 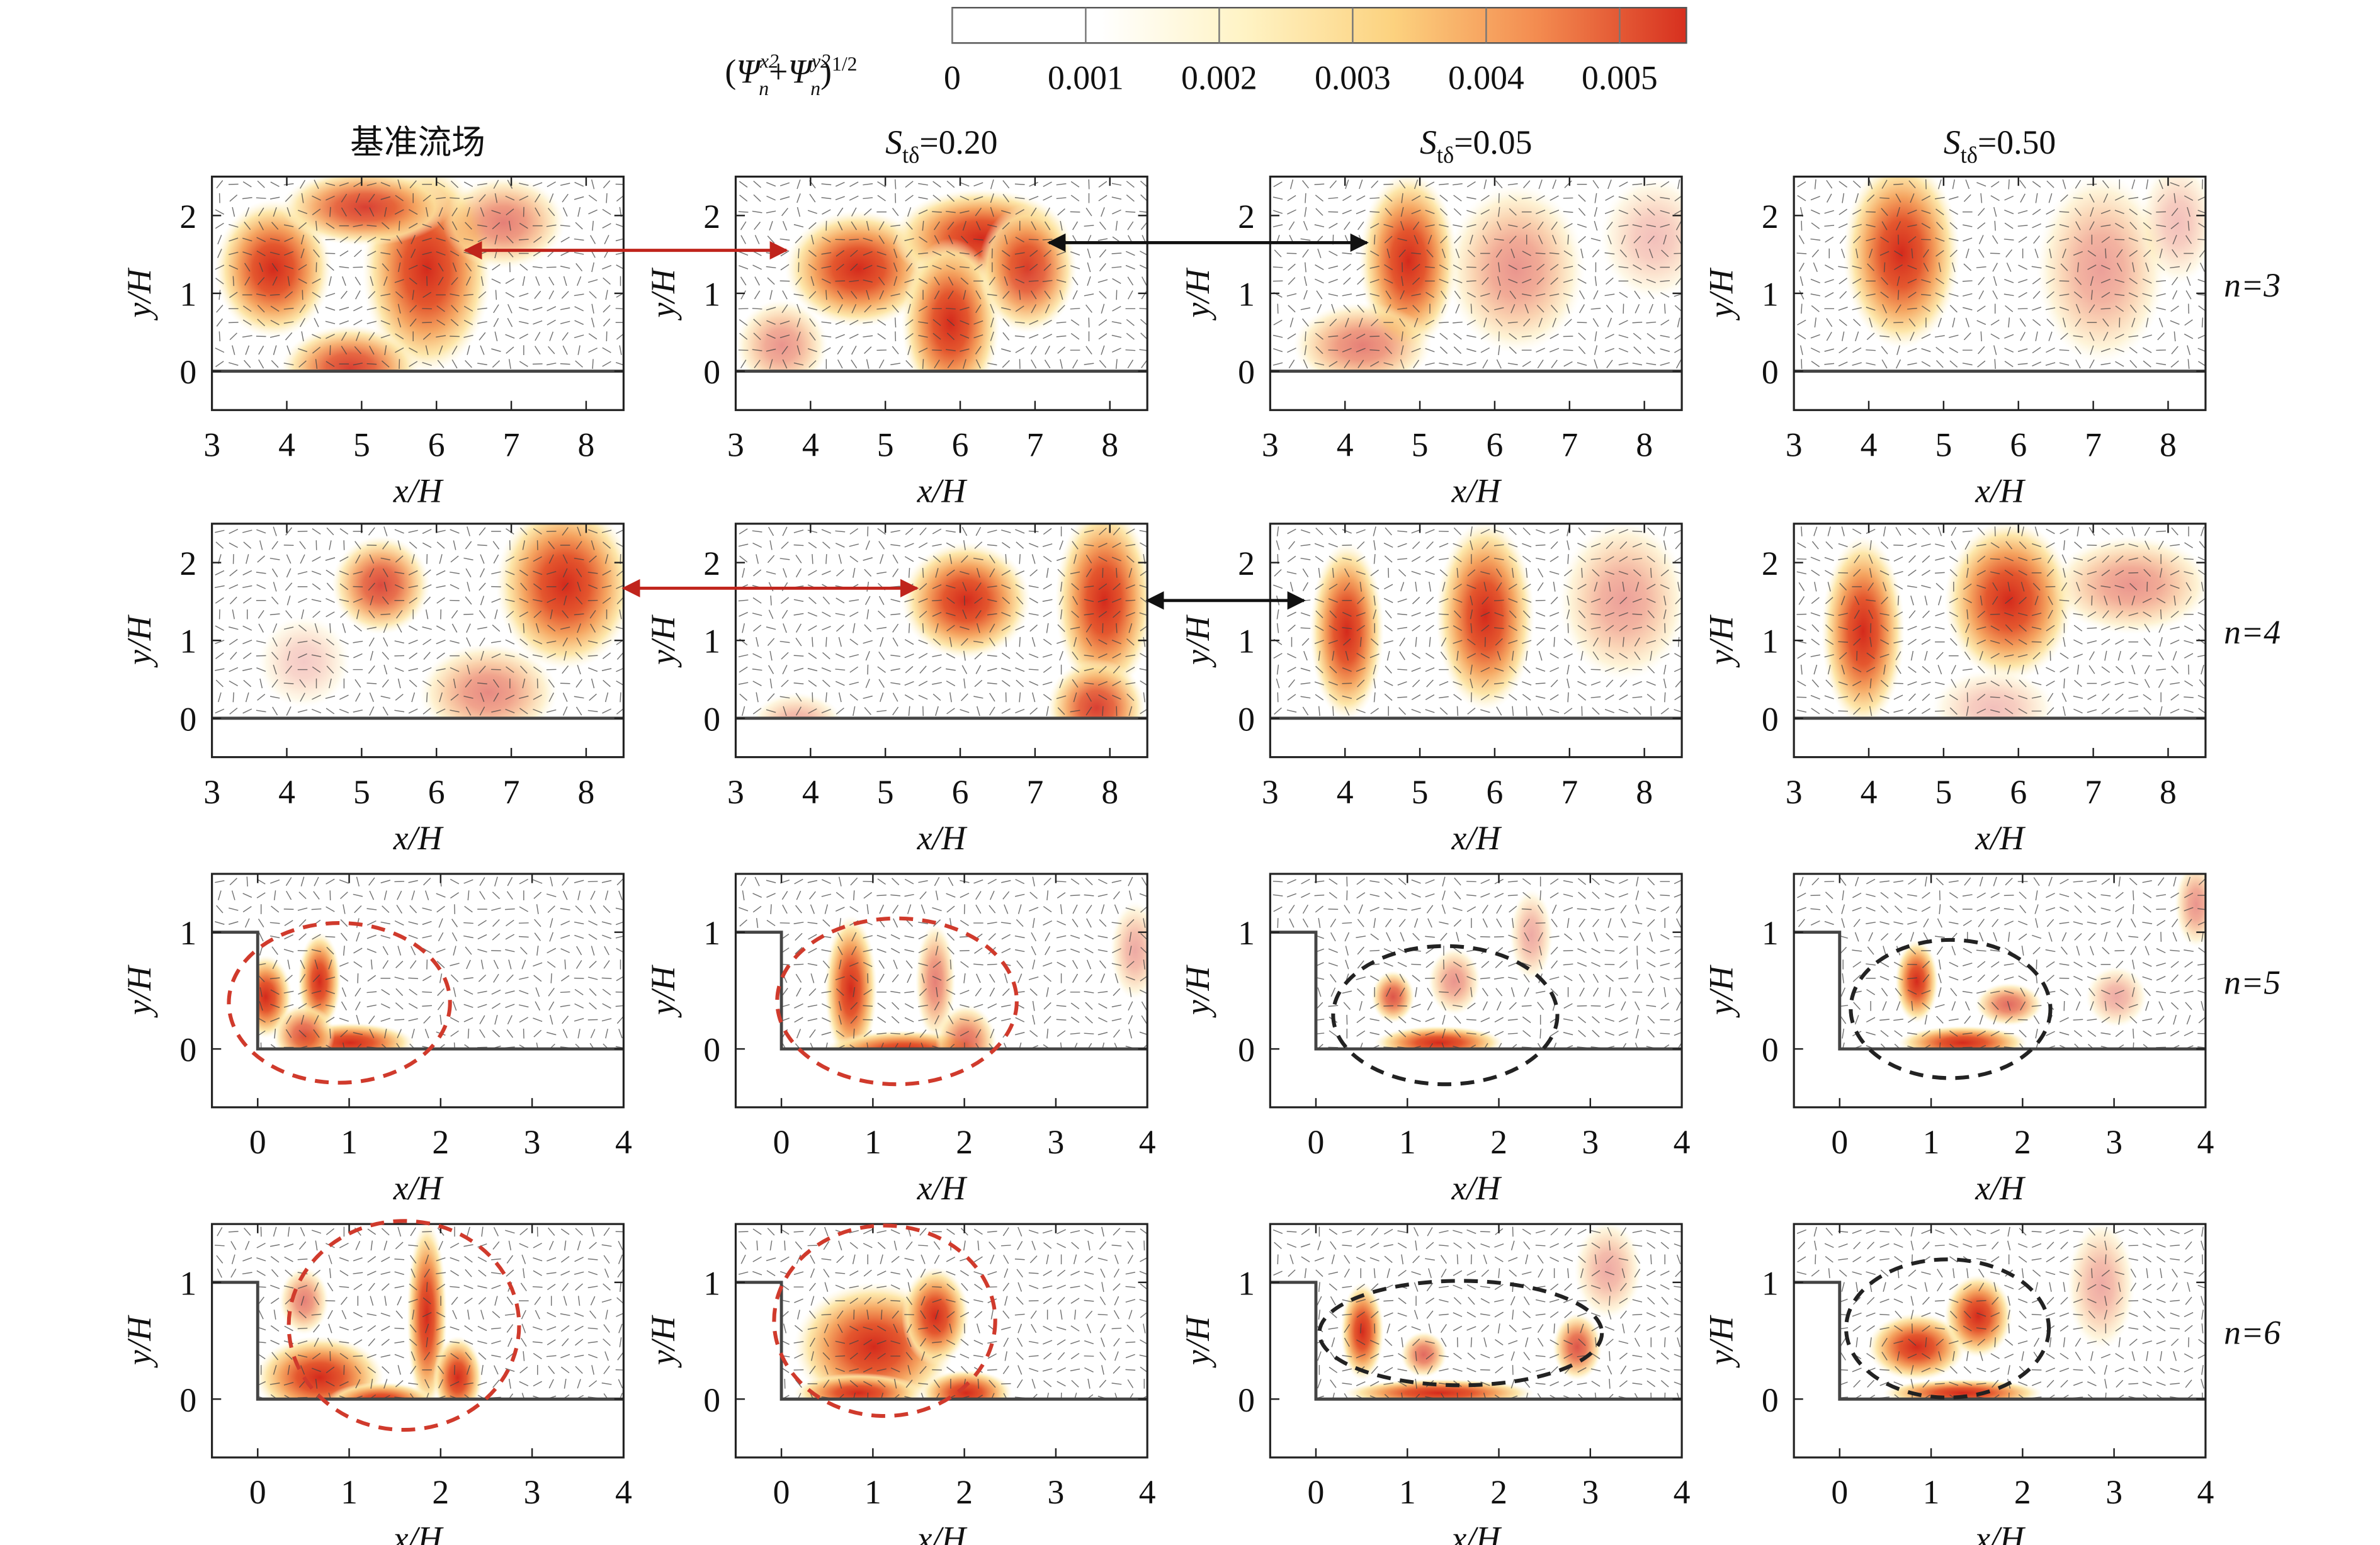 I want to click on panel-title: Stδ=0.20, so click(x=941, y=145).